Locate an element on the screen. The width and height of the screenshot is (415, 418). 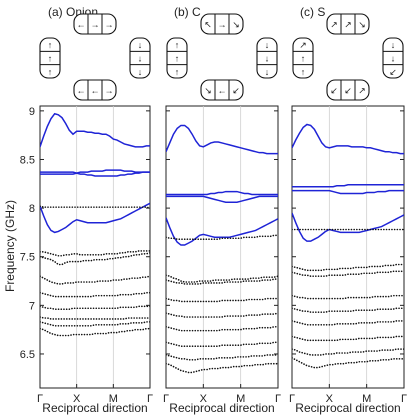
y-axis-label: Frequency (GHz) is located at coordinates (10, 246).